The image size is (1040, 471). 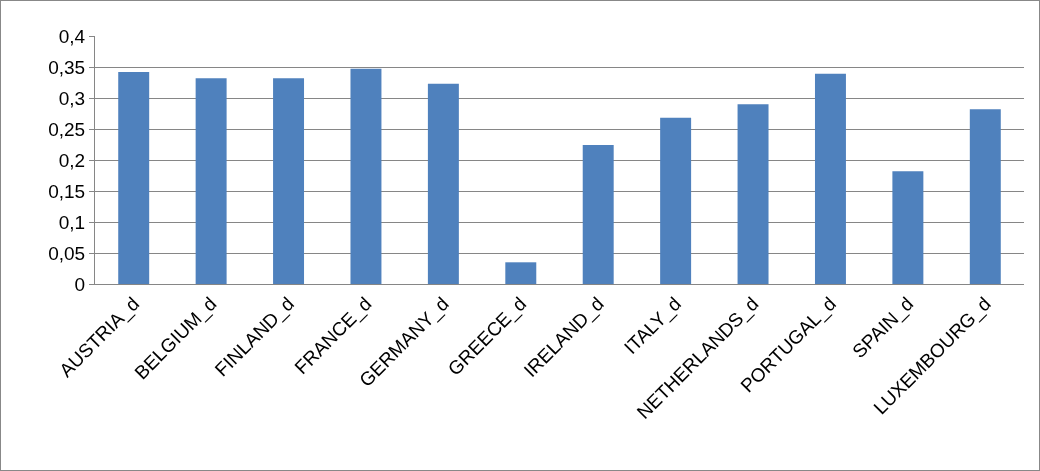 I want to click on y-tick-label: 0,05, so click(x=67, y=253).